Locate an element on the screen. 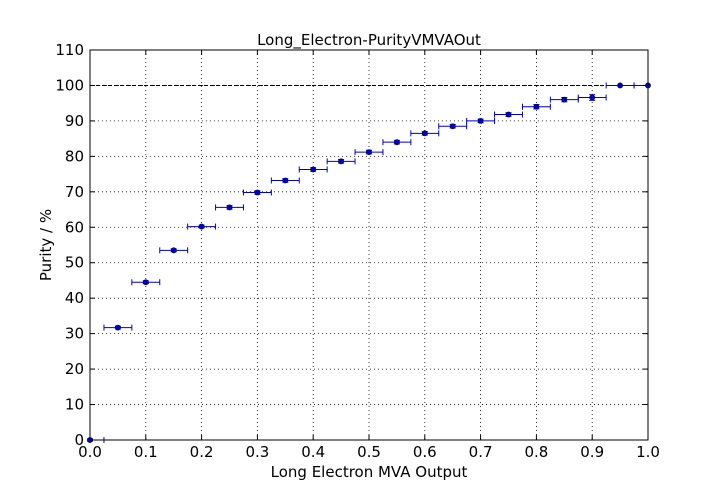  y-tick-label: 70 is located at coordinates (74, 192).